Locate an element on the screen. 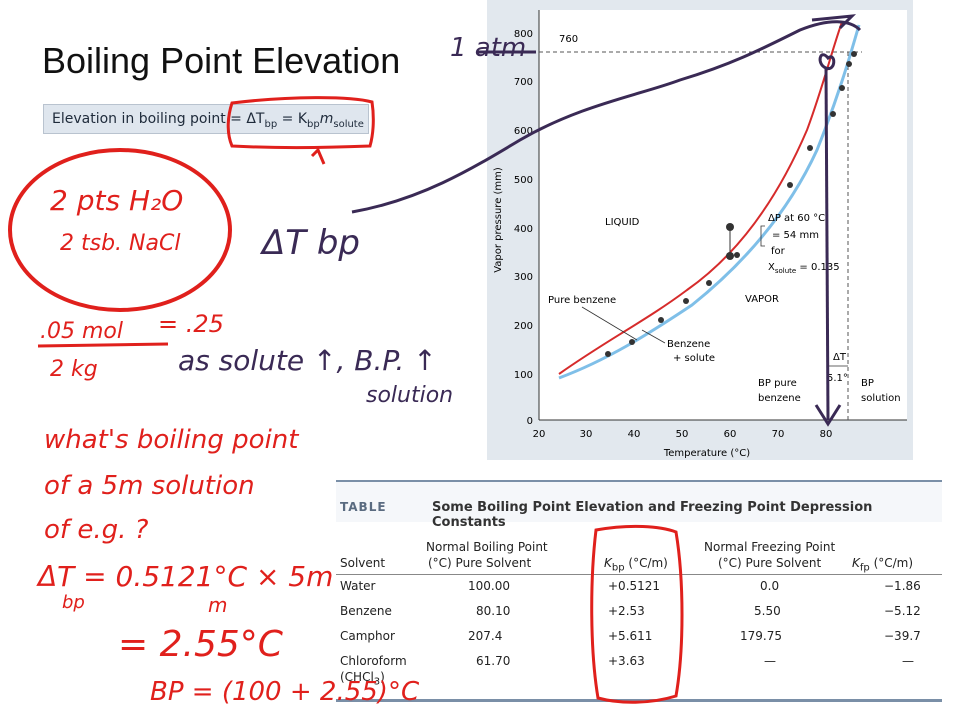 Image resolution: width=960 pixels, height=720 pixels. kfp-sub: fp is located at coordinates (864, 568).